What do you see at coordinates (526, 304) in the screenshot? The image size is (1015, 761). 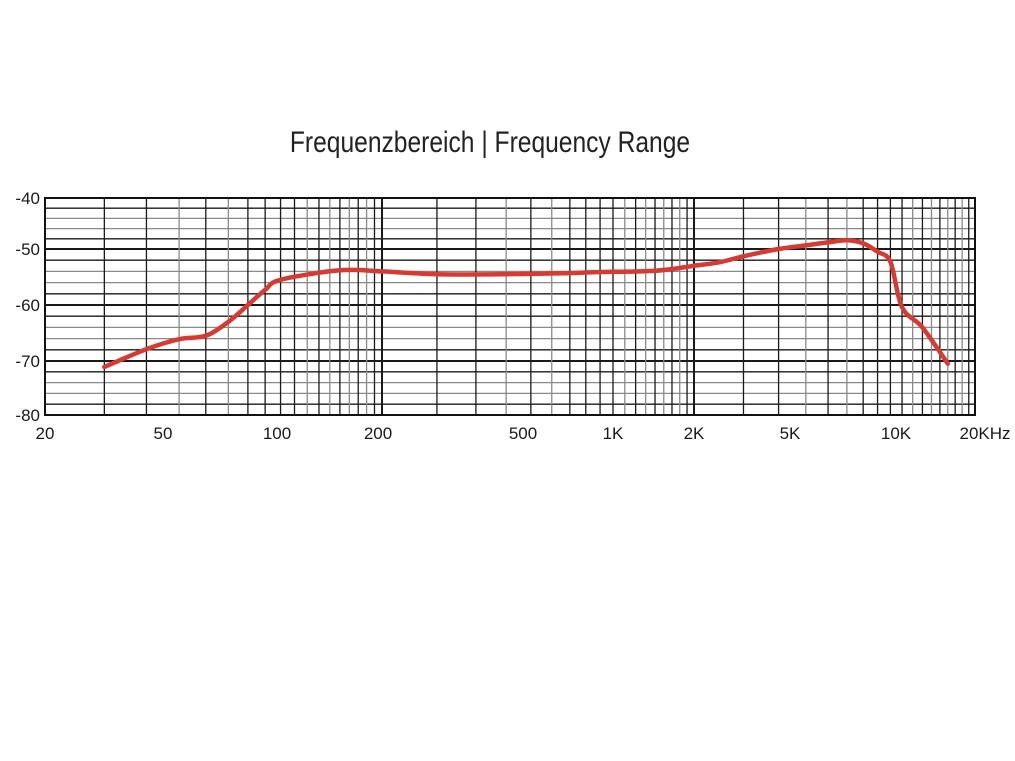 I see `response-curve` at bounding box center [526, 304].